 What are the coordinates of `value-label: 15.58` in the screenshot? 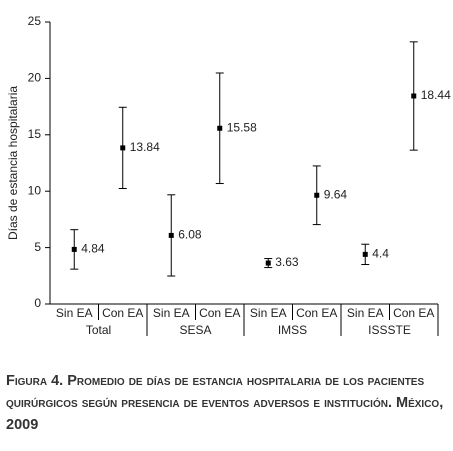 It's located at (242, 127).